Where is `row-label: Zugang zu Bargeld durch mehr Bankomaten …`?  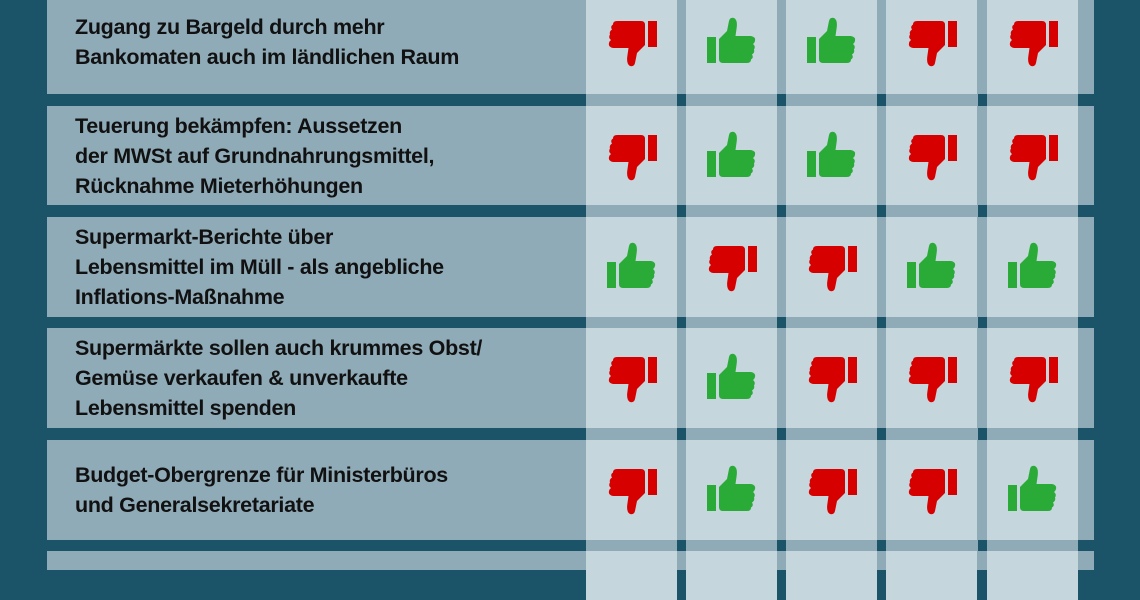
row-label: Zugang zu Bargeld durch mehr Bankomaten … is located at coordinates (267, 42).